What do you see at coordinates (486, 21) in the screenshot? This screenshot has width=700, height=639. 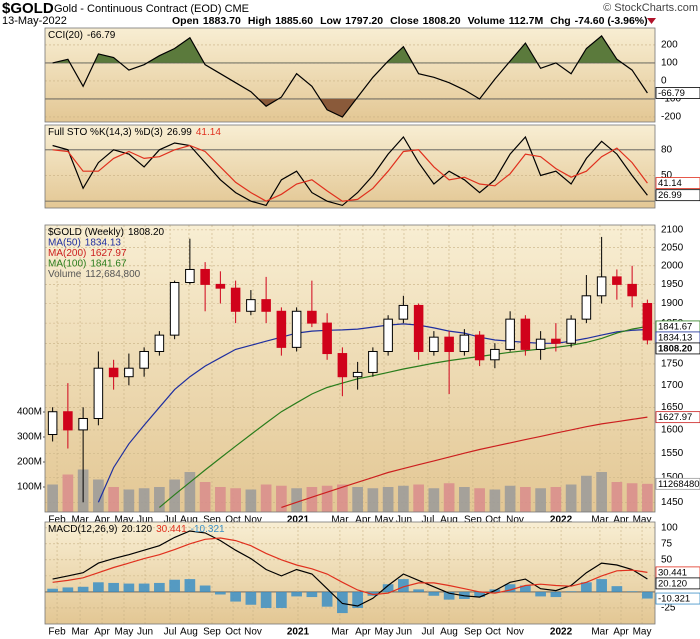 I see `stat-label: Volume` at bounding box center [486, 21].